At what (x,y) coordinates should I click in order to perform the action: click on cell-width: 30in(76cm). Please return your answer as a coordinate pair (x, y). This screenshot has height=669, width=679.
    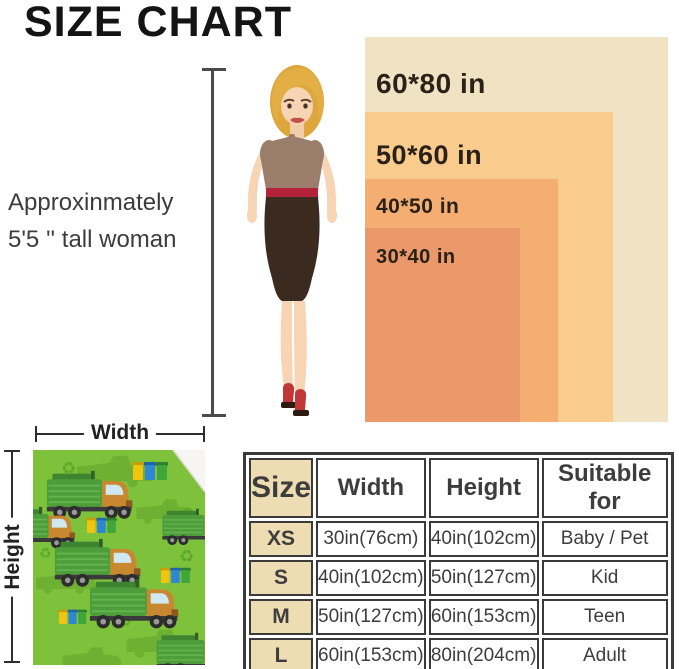
    Looking at the image, I should click on (371, 539).